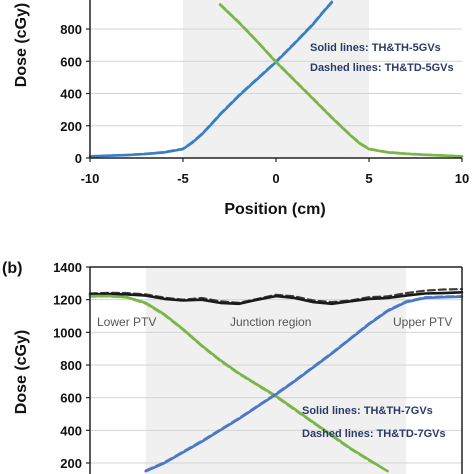 This screenshot has height=474, width=474. Describe the element at coordinates (12, 268) in the screenshot. I see `panel-b-label: (b)` at that location.